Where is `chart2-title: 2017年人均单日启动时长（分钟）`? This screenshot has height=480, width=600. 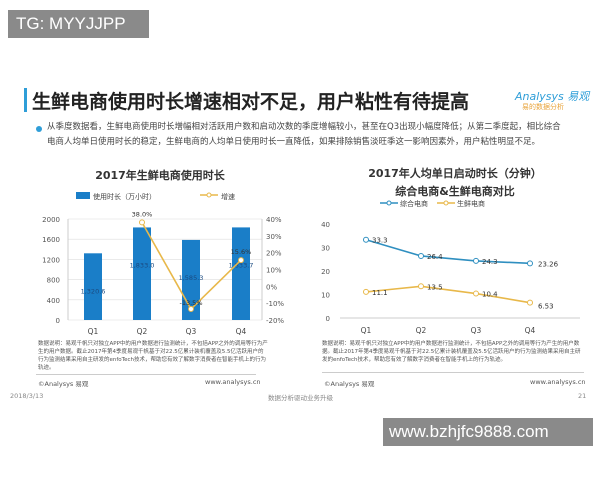 chart2-title: 2017年人均单日启动时长（分钟） is located at coordinates (455, 173).